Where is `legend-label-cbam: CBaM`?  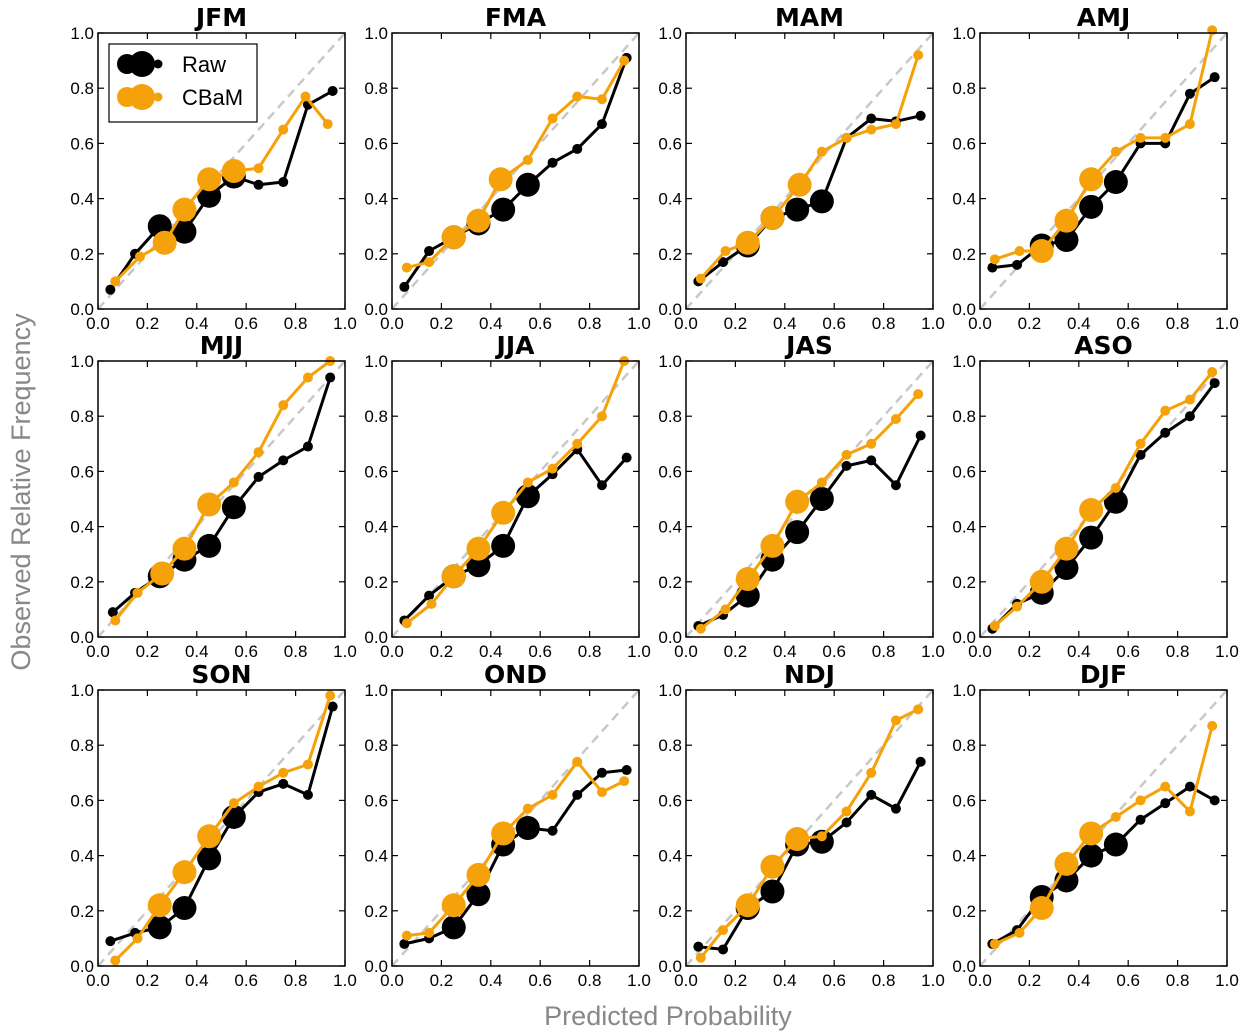
legend-label-cbam: CBaM is located at coordinates (212, 97).